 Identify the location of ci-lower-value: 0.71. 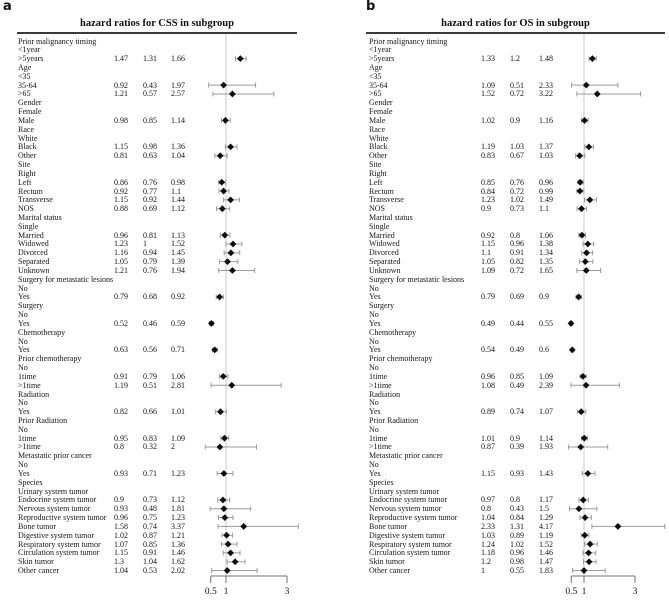
(150, 473).